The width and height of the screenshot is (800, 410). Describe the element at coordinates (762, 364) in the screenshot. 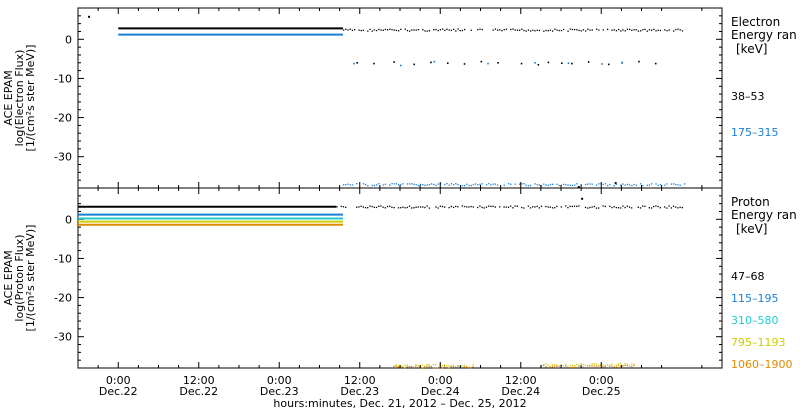

I see `legend-entry: 1060–1900` at that location.